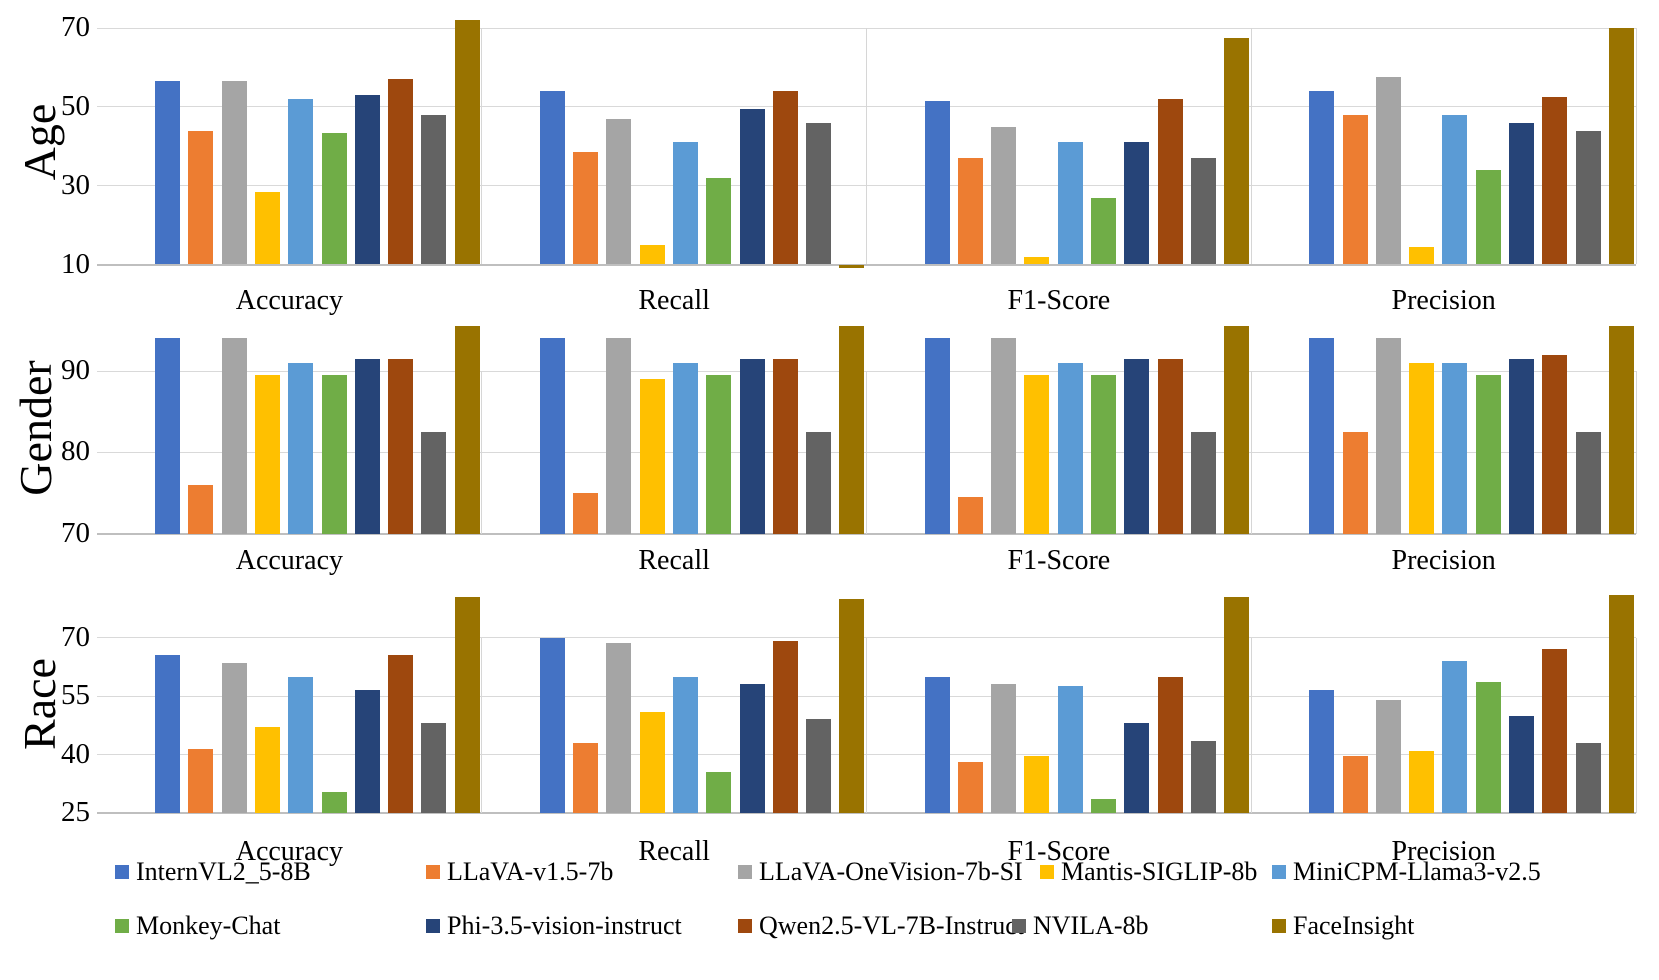 The height and width of the screenshot is (980, 1659). I want to click on bar-race-f1-score-Qwen2.5-VL-7B-Instruct, so click(1170, 744).